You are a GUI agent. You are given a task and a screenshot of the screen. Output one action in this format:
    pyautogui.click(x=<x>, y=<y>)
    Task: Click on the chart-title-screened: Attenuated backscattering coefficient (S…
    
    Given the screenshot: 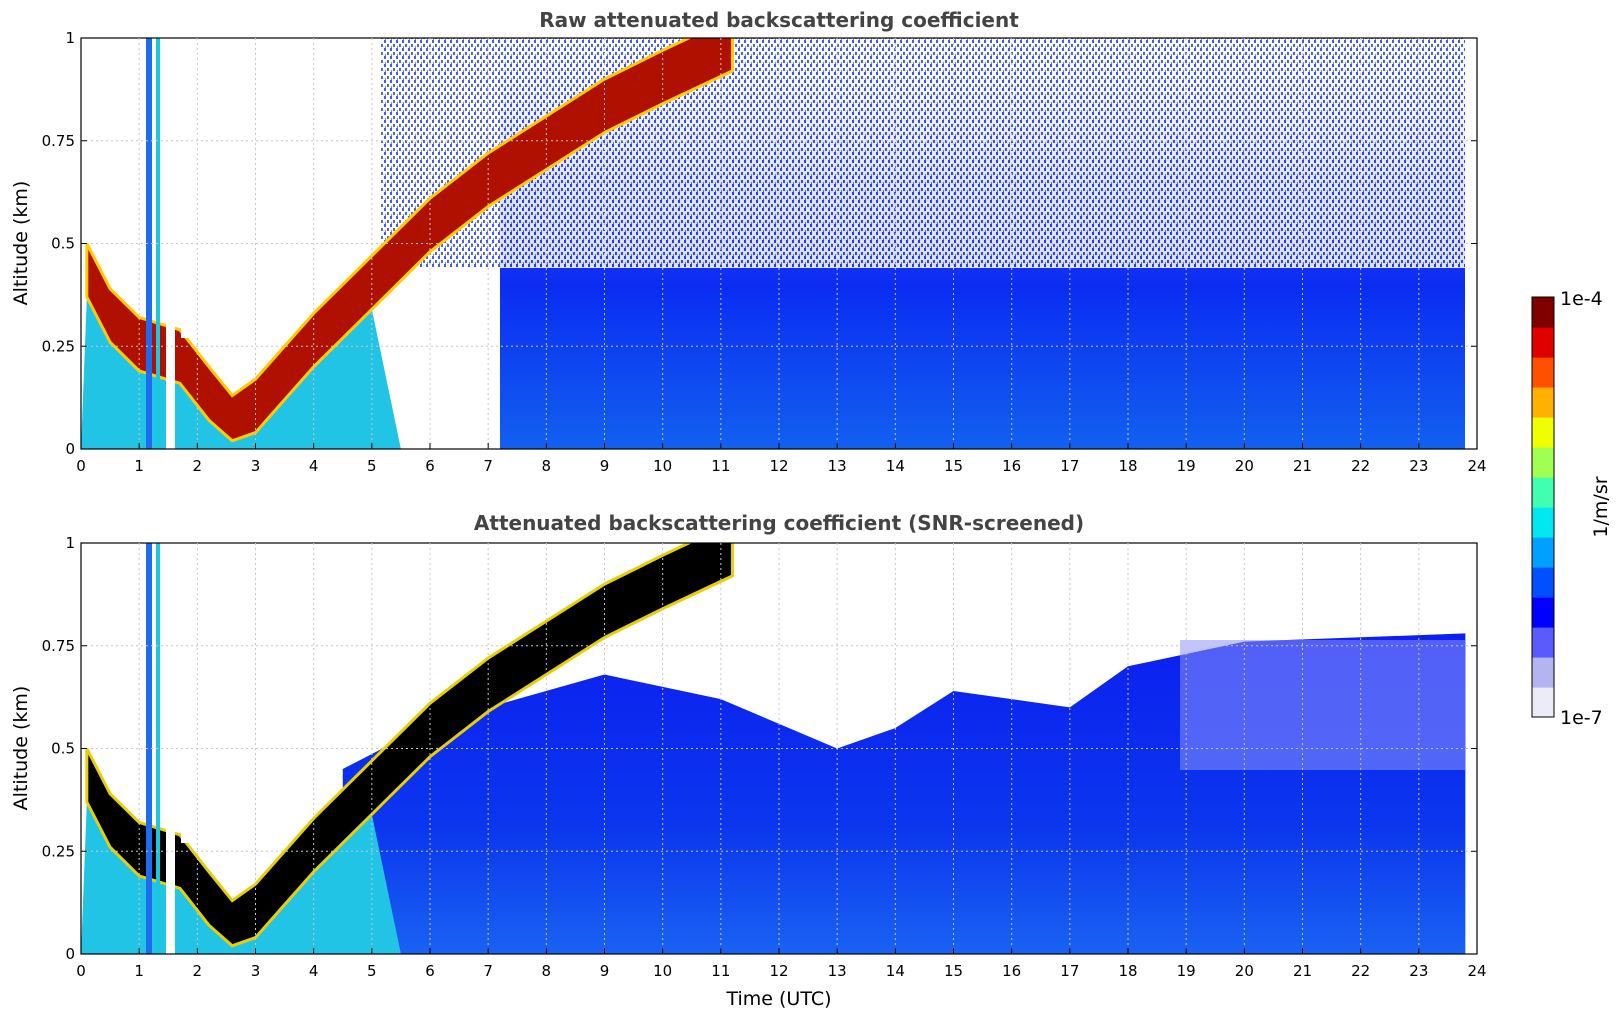 What is the action you would take?
    pyautogui.click(x=779, y=523)
    